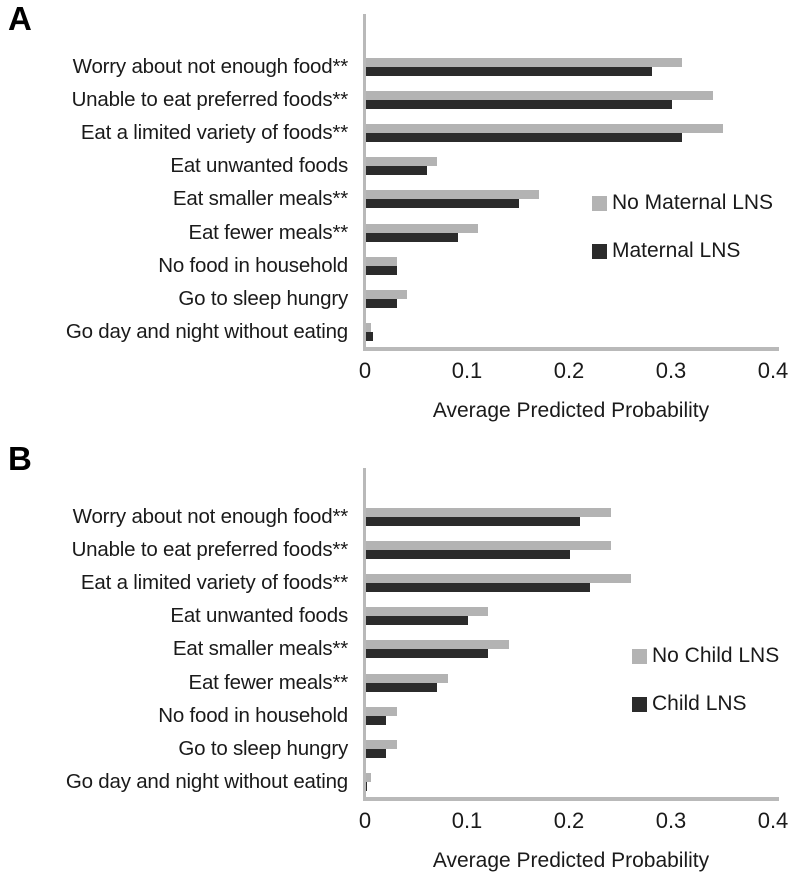 This screenshot has height=881, width=792. I want to click on legend-swatch-no-maternal-lns, so click(599, 203).